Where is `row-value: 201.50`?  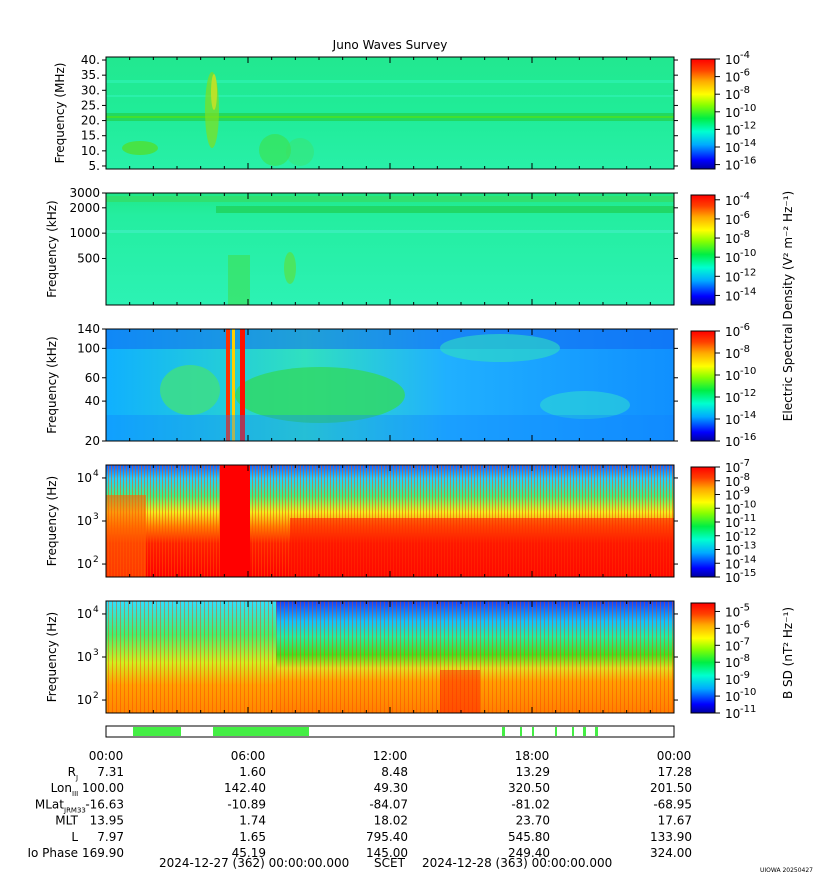
row-value: 201.50 is located at coordinates (671, 788).